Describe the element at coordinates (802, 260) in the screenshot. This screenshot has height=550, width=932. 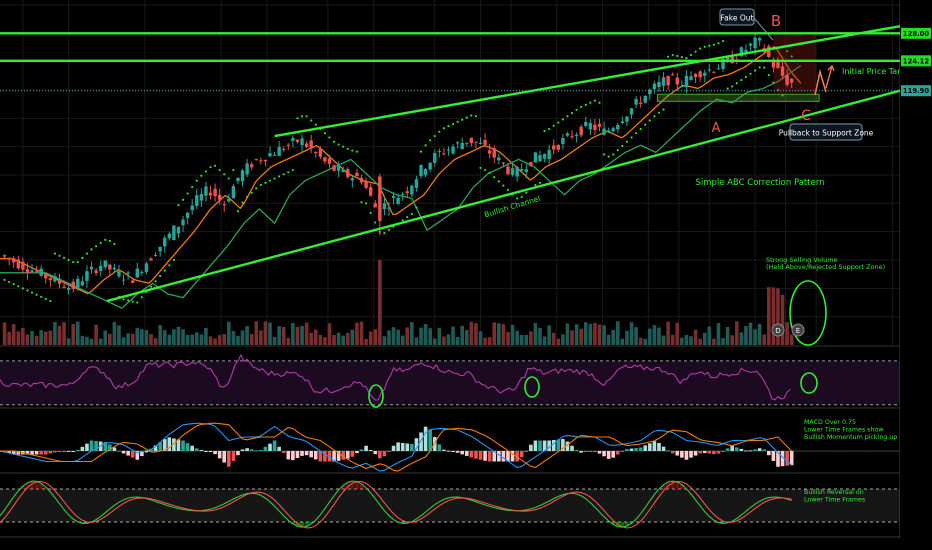
I see `strong-selling-label: Strong Selling Volume` at that location.